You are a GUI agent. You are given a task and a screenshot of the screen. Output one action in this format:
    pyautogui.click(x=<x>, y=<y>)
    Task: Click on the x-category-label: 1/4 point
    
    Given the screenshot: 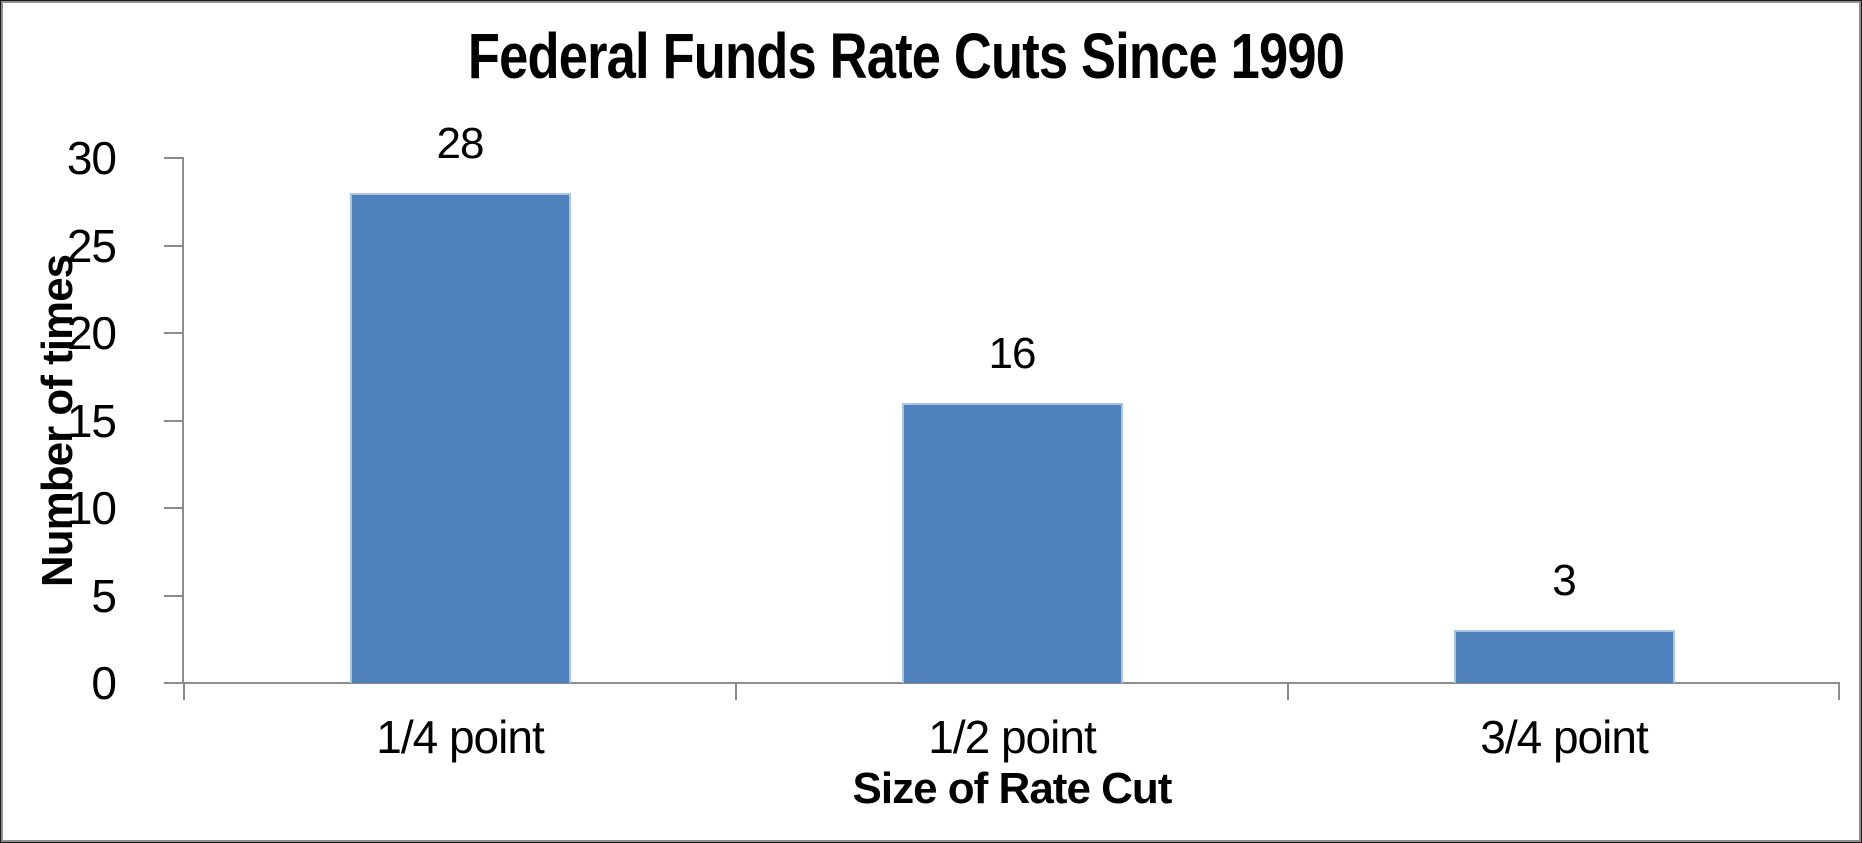 What is the action you would take?
    pyautogui.click(x=460, y=737)
    